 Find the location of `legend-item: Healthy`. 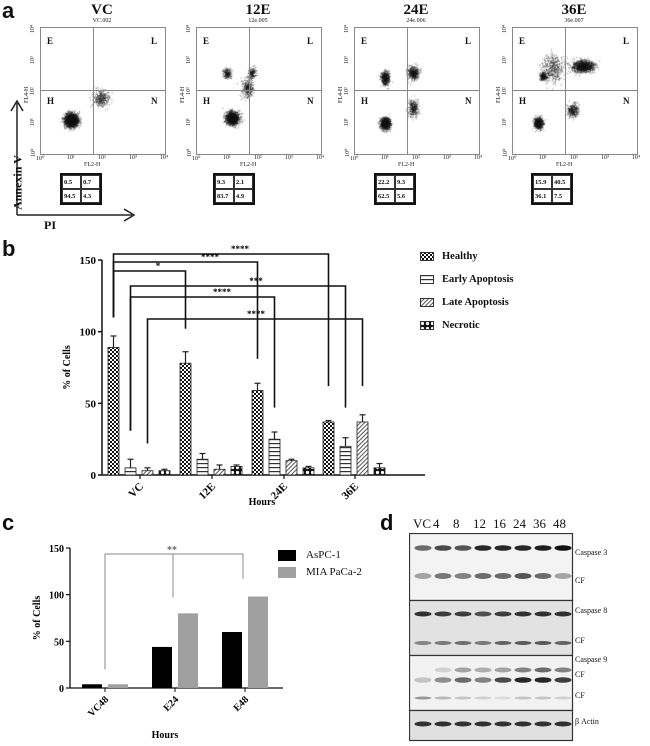

legend-item: Healthy is located at coordinates (449, 256).